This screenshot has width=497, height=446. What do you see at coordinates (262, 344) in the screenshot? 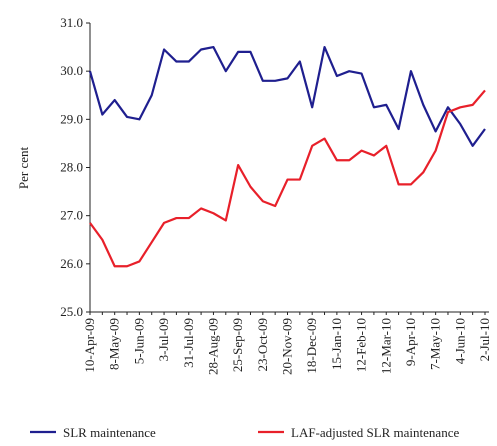
I see `x-tick-label: 23-Oct-09` at bounding box center [262, 344].